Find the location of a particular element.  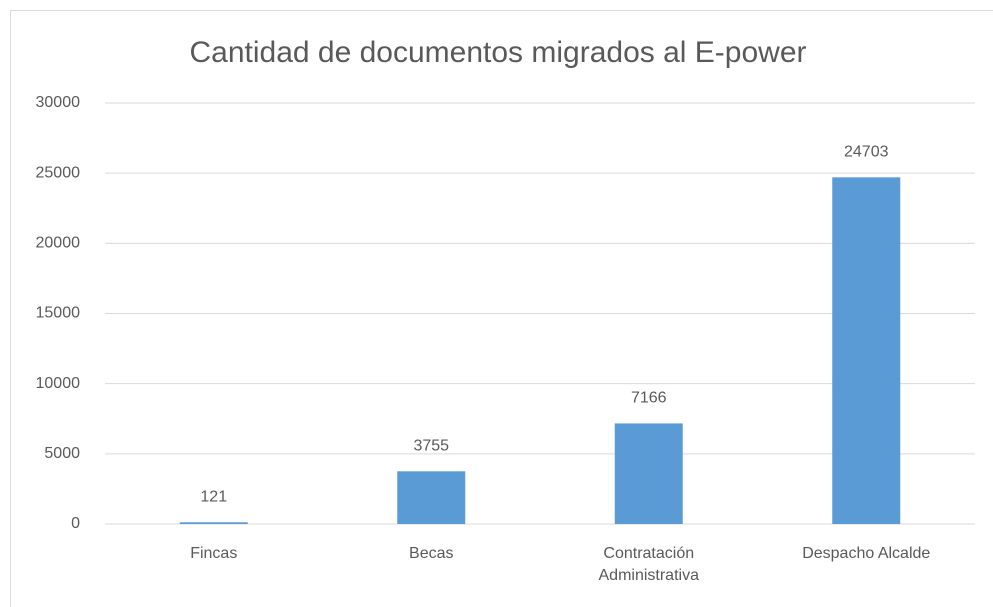

x-tick-label: Contratación Administrativa is located at coordinates (649, 564).